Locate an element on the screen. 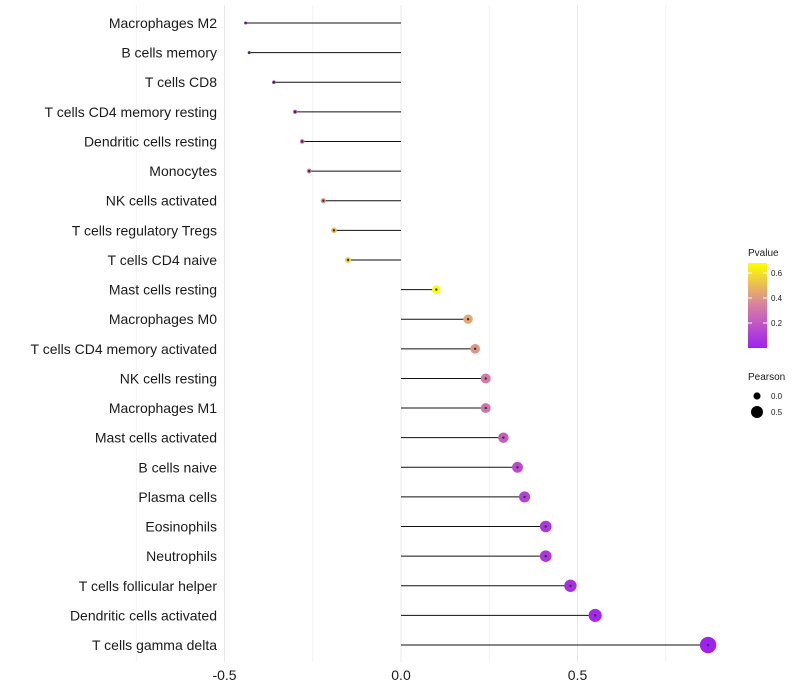  category-label: Monocytes is located at coordinates (183, 171).